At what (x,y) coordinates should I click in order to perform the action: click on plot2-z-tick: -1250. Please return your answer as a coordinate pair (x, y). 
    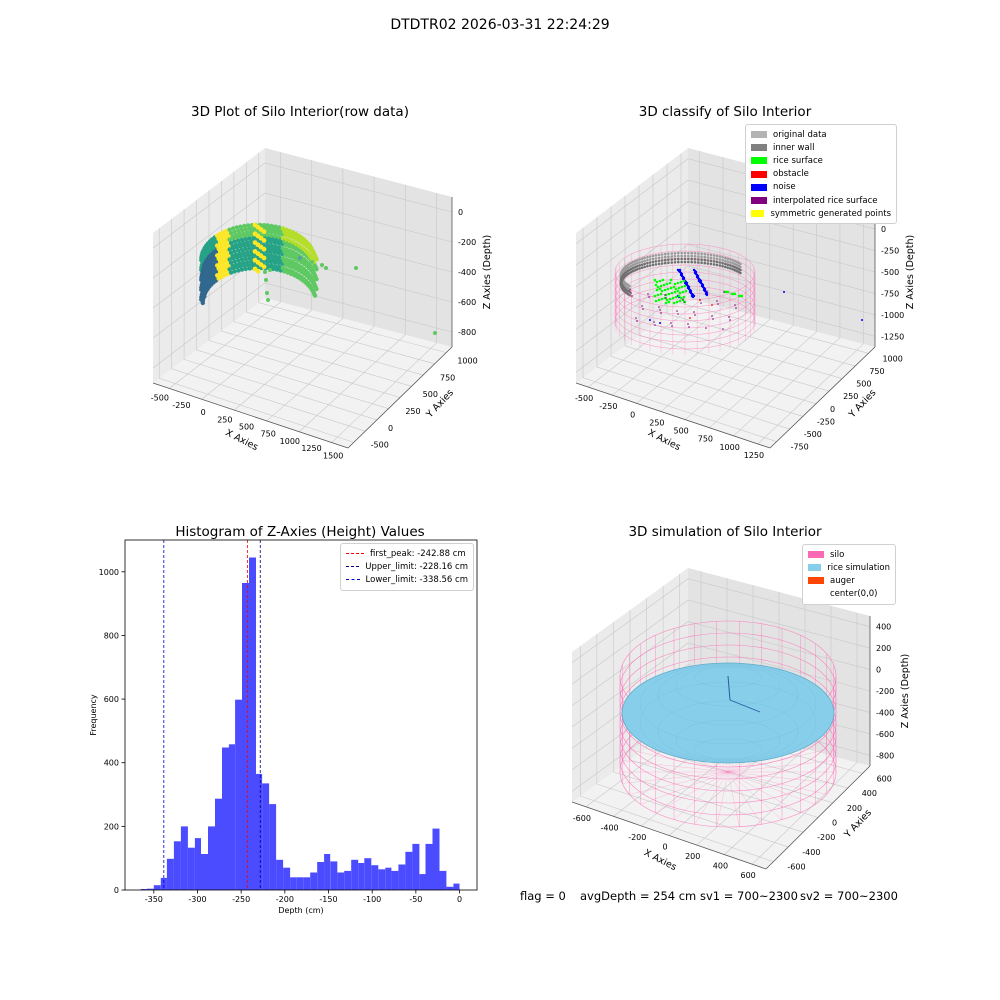
    Looking at the image, I should click on (892, 336).